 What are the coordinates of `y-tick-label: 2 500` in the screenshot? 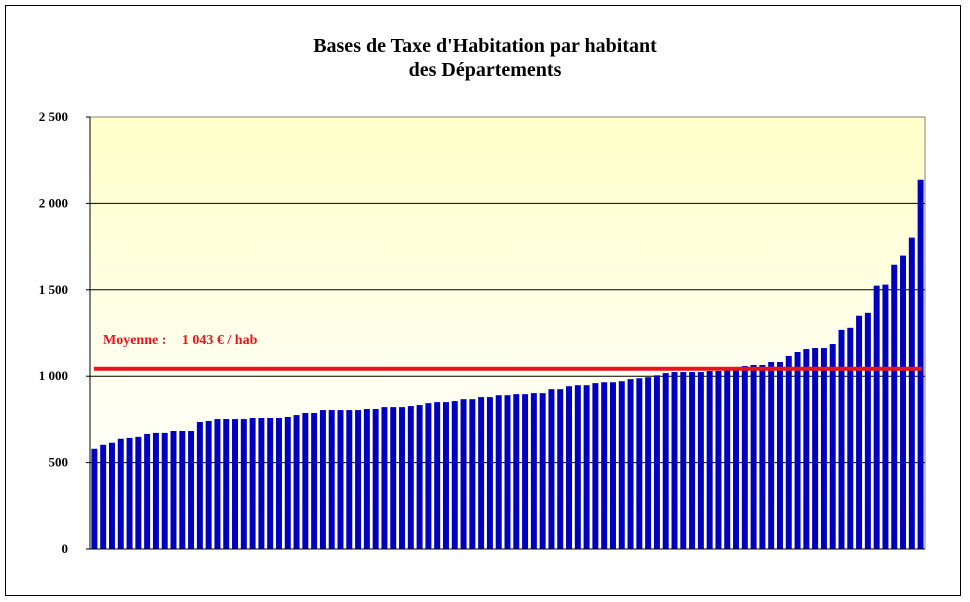 It's located at (53, 116).